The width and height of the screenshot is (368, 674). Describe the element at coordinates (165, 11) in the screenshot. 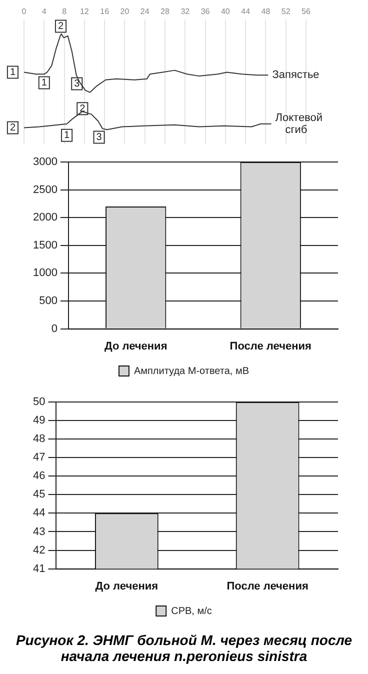

I see `x-tick-label: 28` at that location.